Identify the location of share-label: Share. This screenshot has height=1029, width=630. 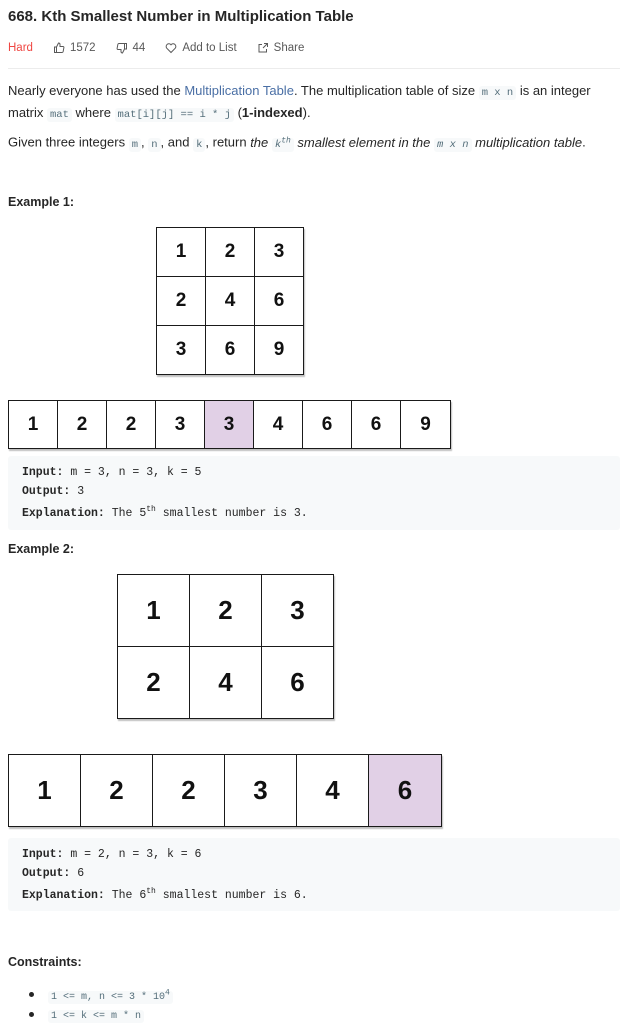
(289, 48).